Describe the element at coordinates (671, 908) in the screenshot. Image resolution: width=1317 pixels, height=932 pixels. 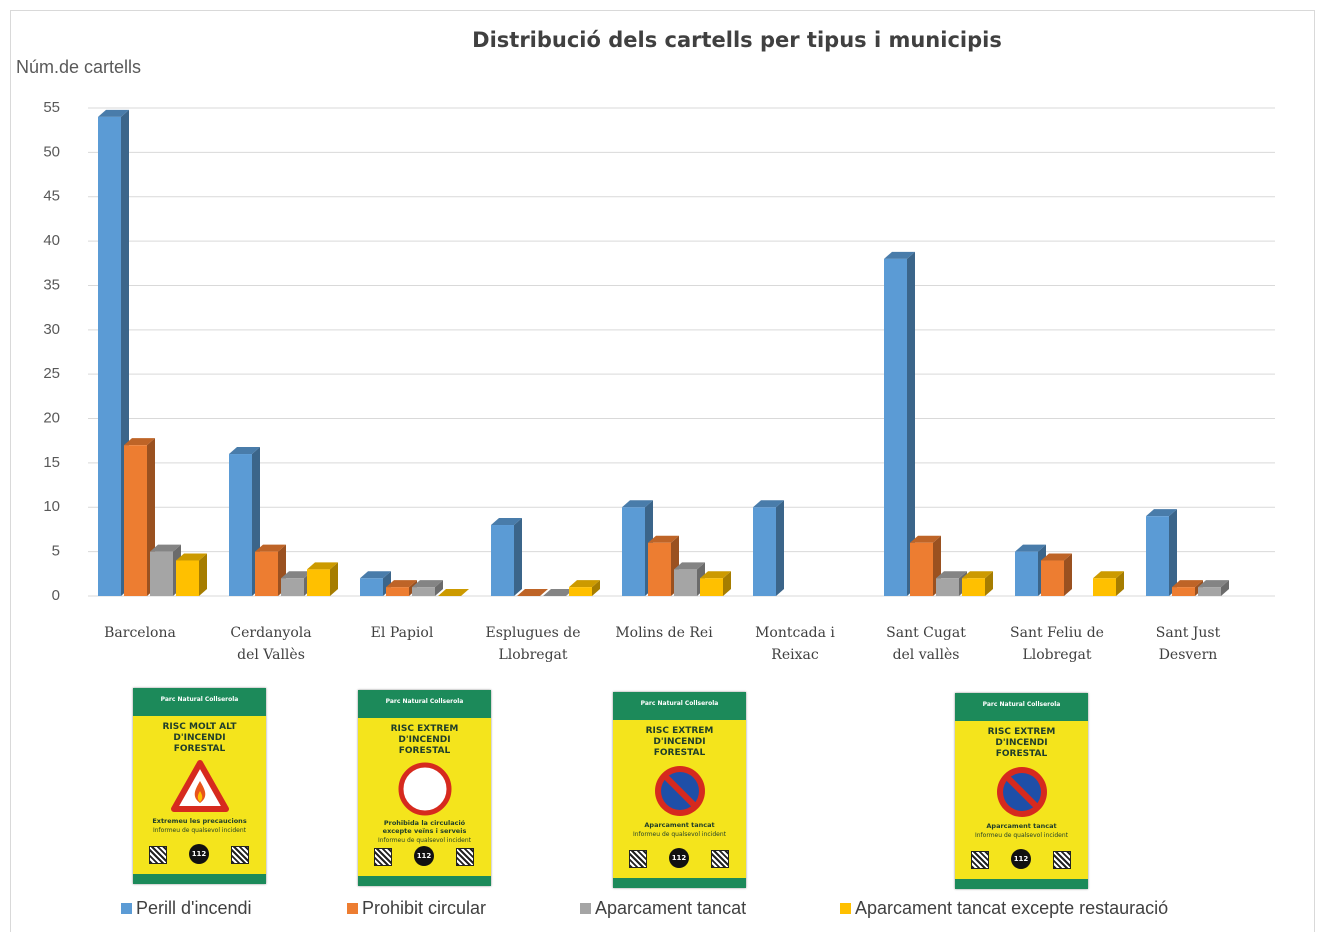
I see `legend-label: Aparcament tancat` at that location.